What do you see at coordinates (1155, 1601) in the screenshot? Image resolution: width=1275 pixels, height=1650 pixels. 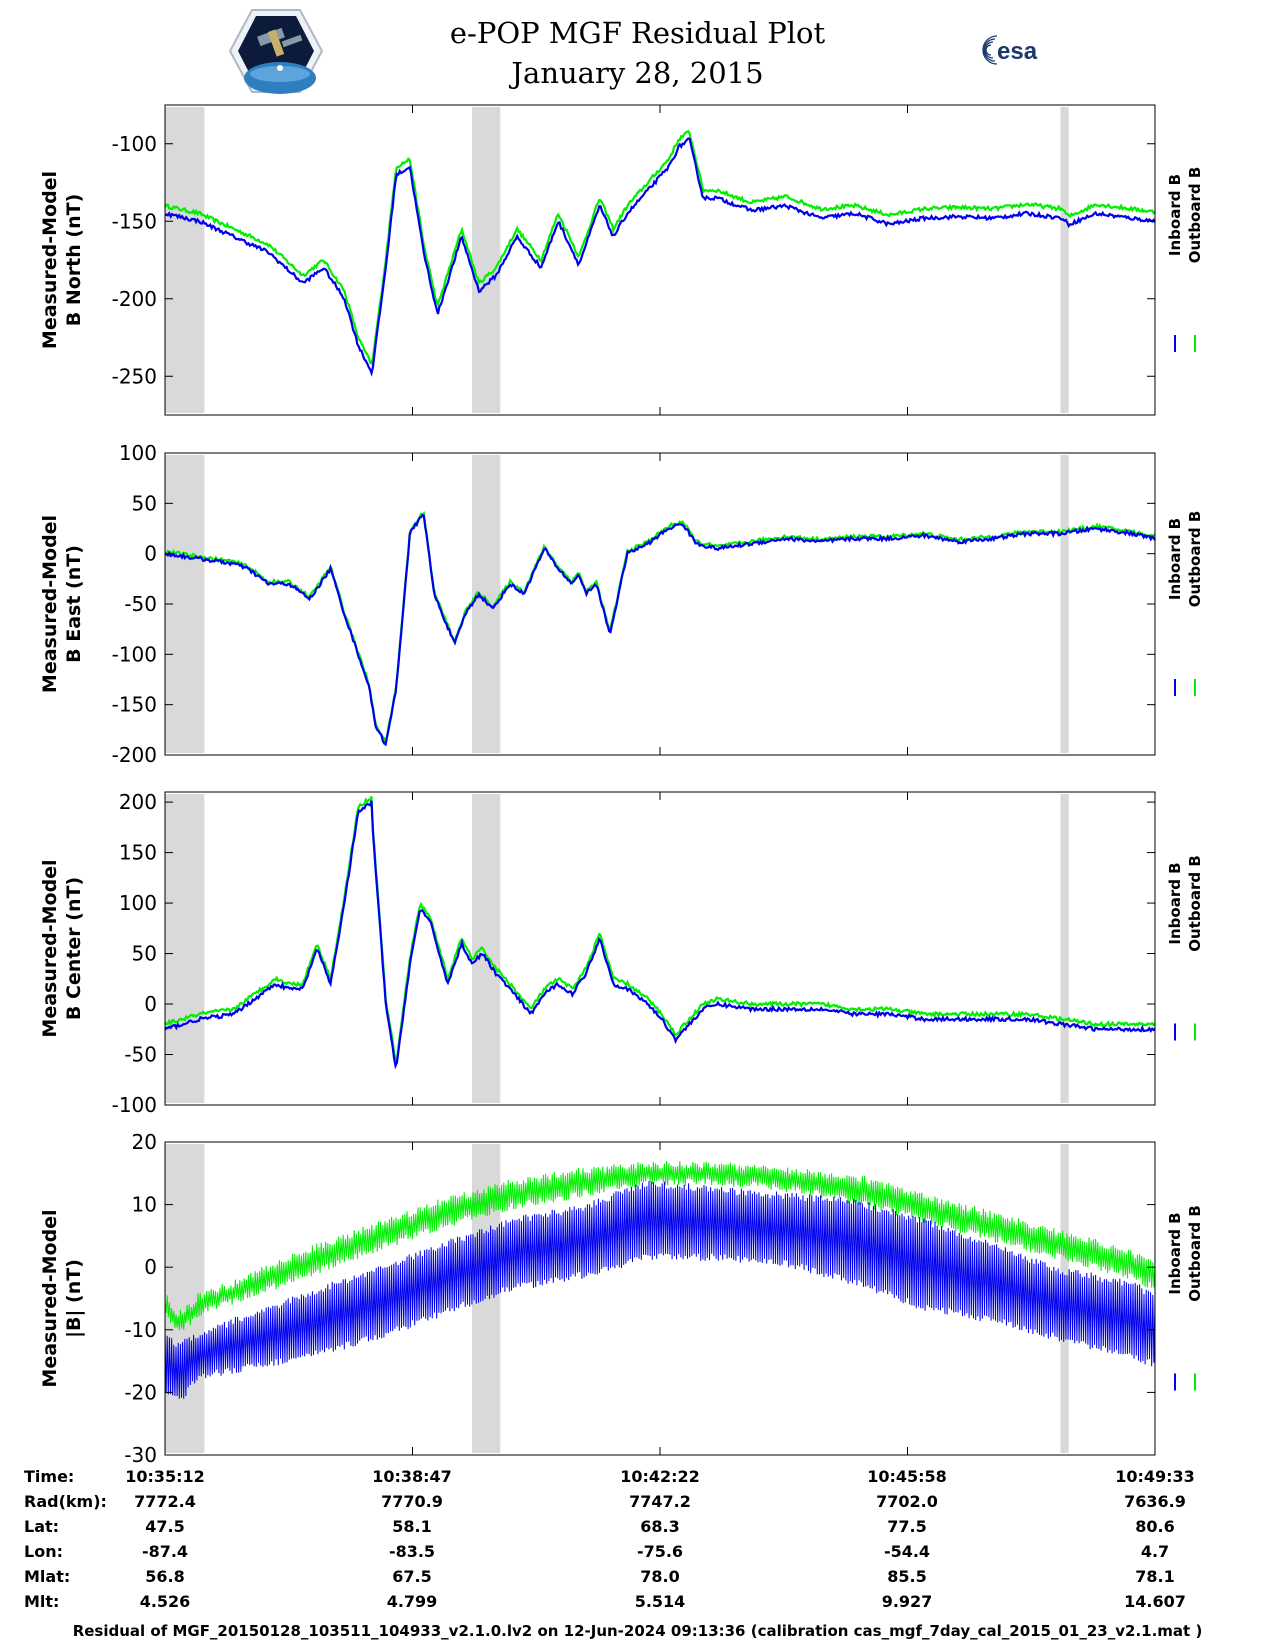 I see `info-row-value: 14.607` at bounding box center [1155, 1601].